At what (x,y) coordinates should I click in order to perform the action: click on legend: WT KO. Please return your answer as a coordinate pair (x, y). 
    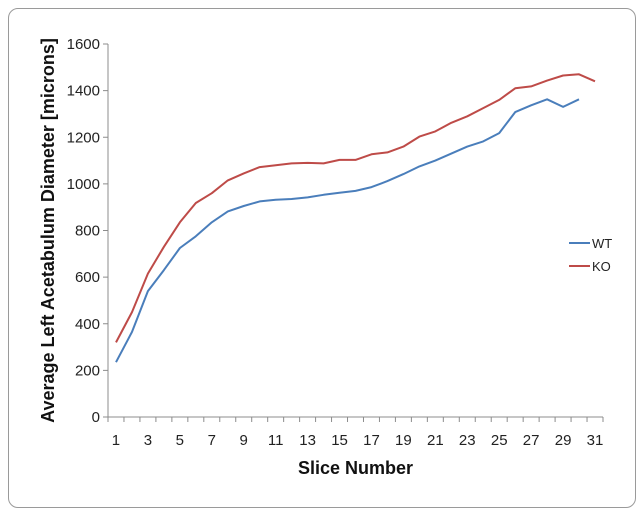
    Looking at the image, I should click on (590, 255).